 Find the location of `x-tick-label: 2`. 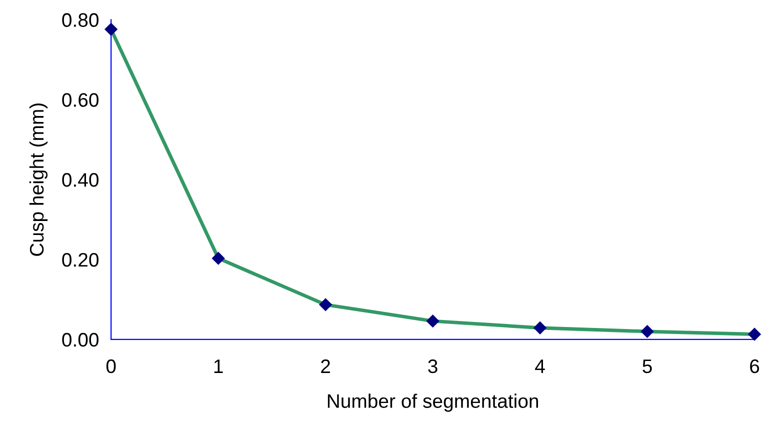

x-tick-label: 2 is located at coordinates (325, 366).